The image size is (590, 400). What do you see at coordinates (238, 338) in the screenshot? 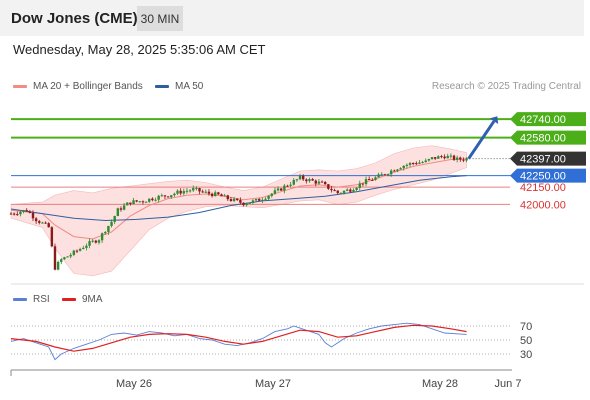
I see `rsi-series-9MA` at bounding box center [238, 338].